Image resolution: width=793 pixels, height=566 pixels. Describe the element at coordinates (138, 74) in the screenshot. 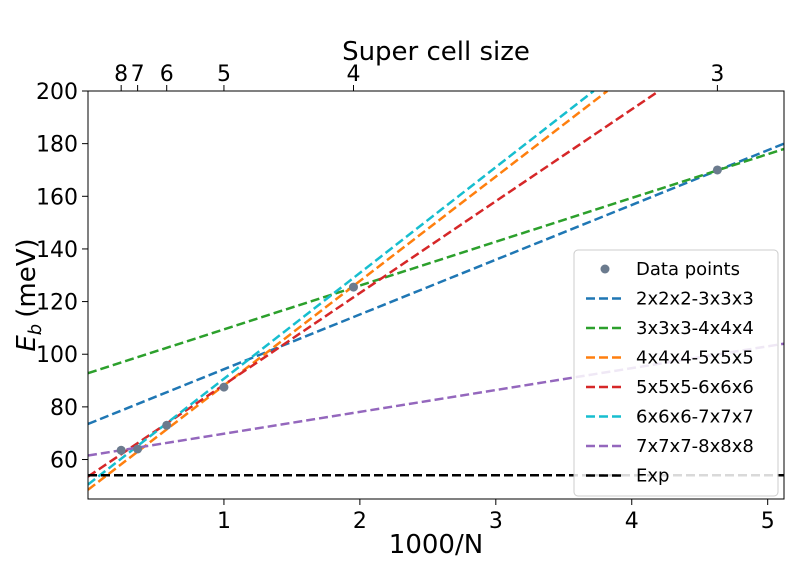

I see `top-tick-label-2: 7` at that location.